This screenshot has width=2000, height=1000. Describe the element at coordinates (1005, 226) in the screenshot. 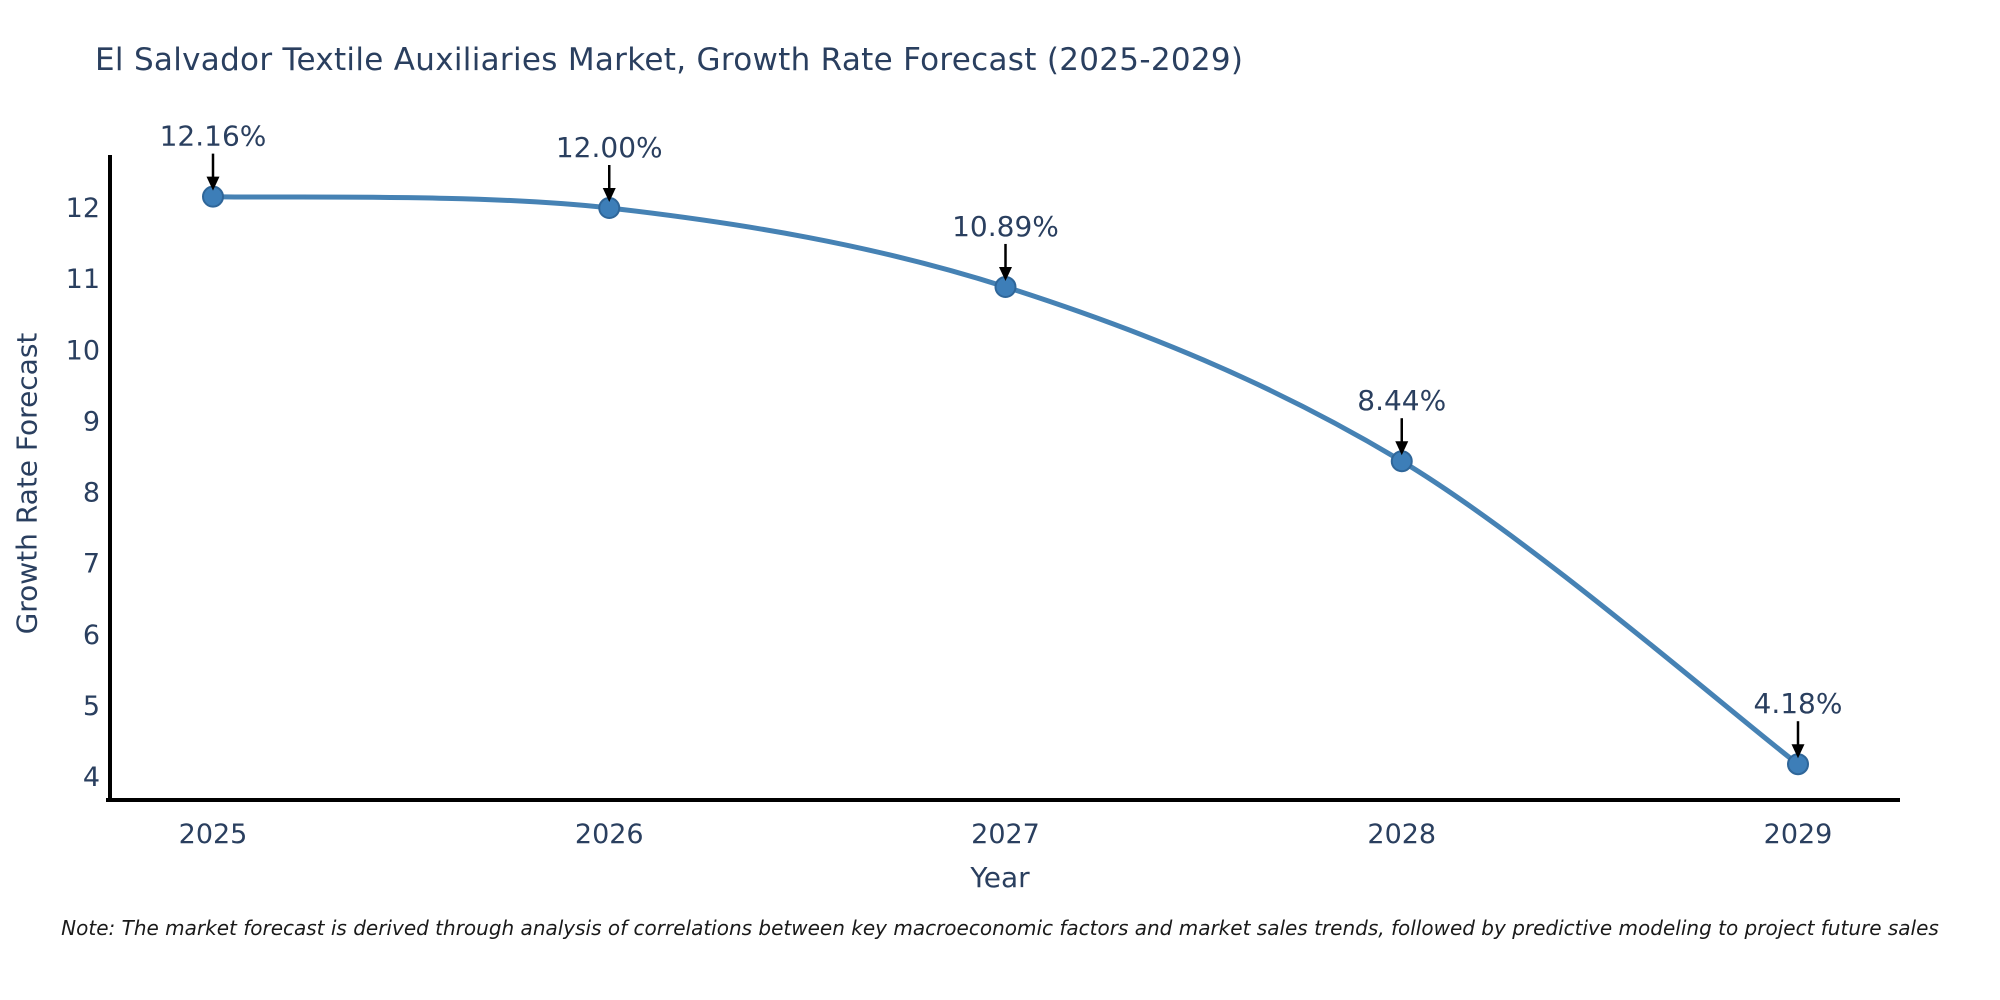

I see `data-point-label: 10.89%` at that location.